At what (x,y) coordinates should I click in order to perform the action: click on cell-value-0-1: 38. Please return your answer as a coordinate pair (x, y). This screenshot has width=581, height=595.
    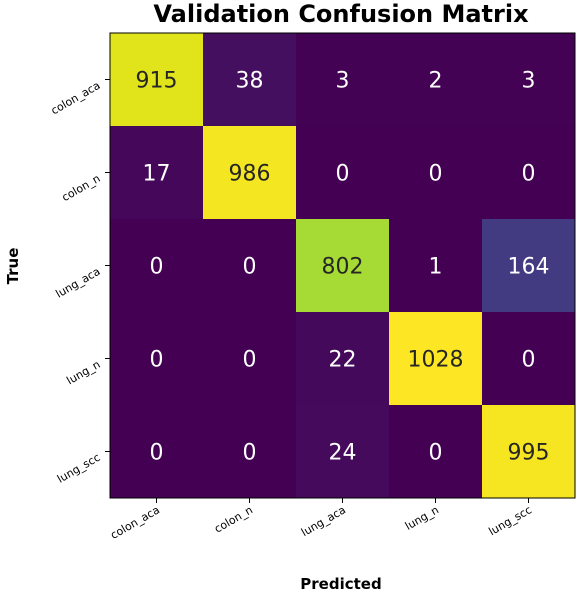
    Looking at the image, I should click on (250, 81).